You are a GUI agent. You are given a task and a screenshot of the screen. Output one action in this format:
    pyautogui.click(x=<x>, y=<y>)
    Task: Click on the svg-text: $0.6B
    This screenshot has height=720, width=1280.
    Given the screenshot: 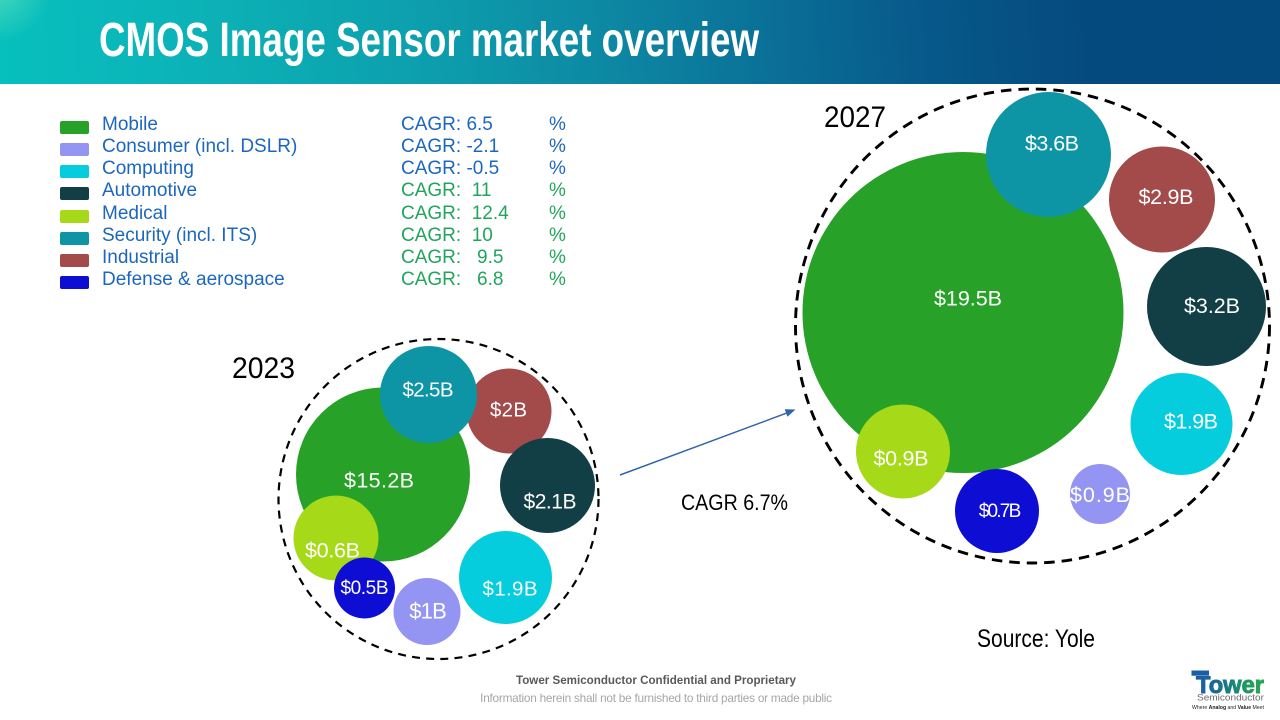 What is the action you would take?
    pyautogui.click(x=332, y=551)
    